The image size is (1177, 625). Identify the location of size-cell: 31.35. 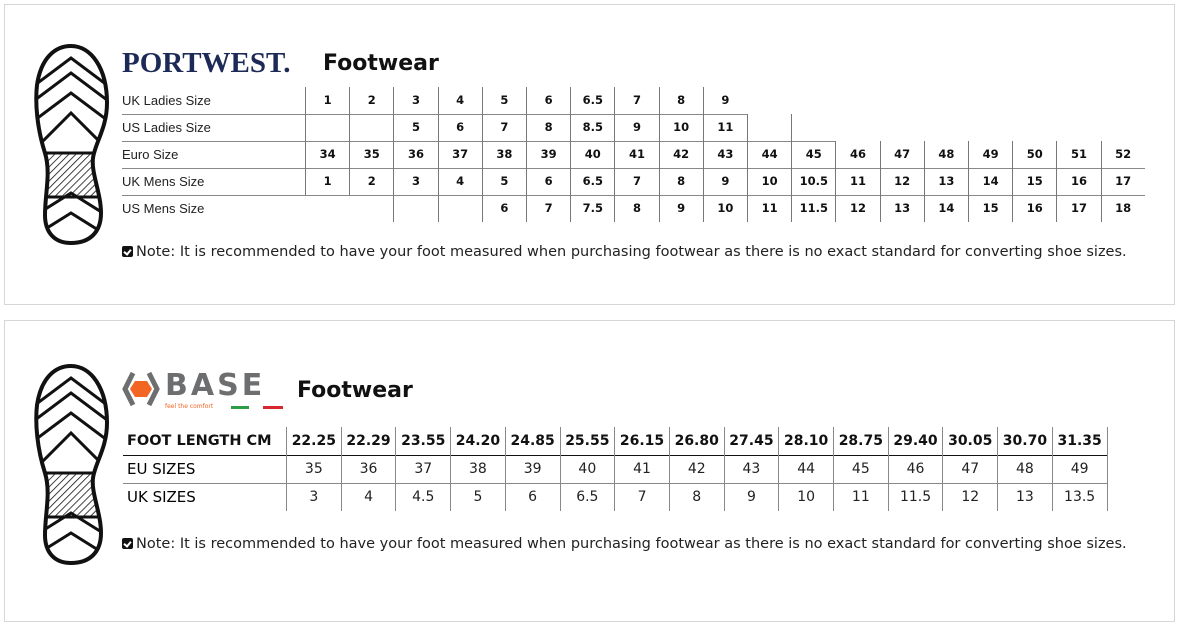
(1079, 441).